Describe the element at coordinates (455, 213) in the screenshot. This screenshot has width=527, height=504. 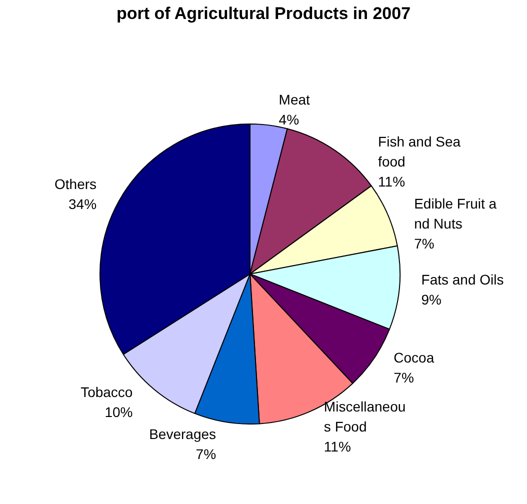
I see `slice-label: Edible Fruit and Nuts` at that location.